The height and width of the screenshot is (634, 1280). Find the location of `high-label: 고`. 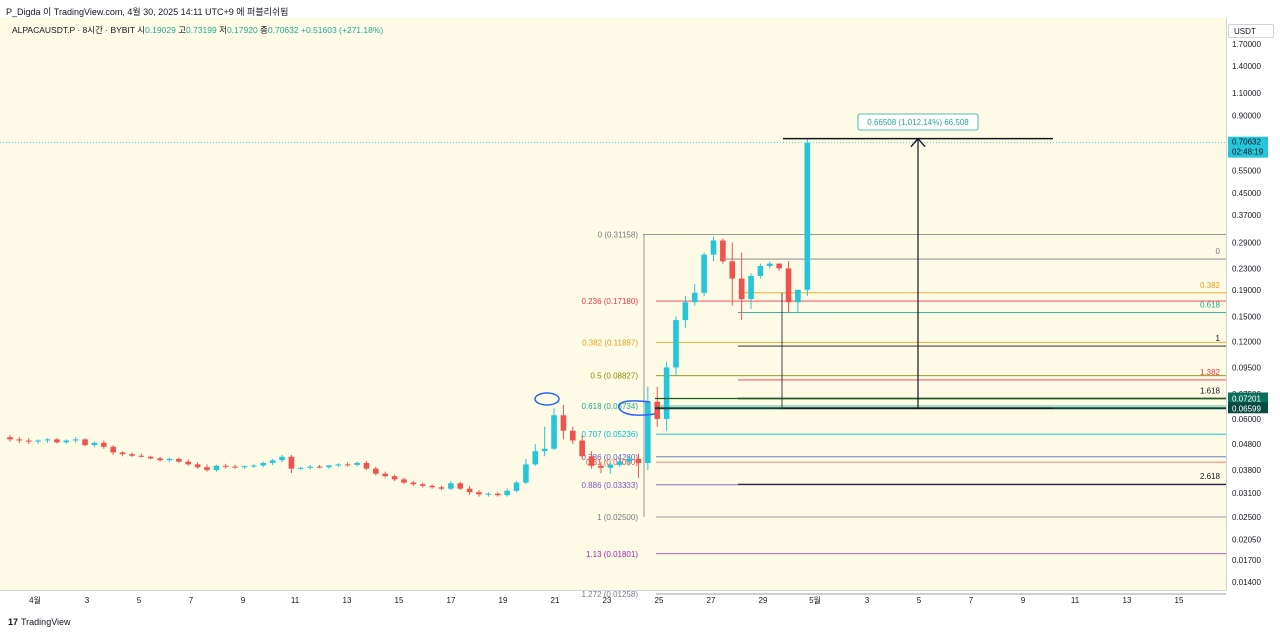

high-label: 고 is located at coordinates (182, 30).